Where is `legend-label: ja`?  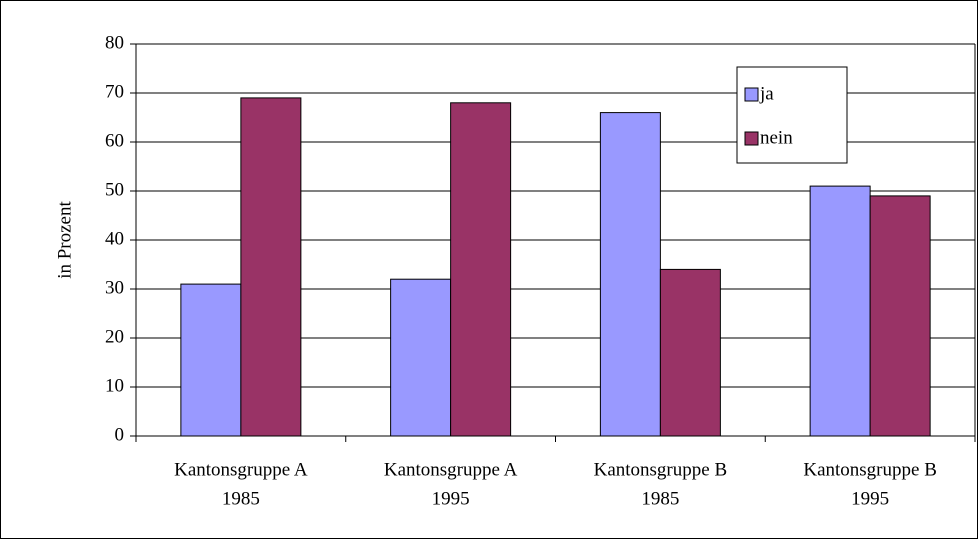
legend-label: ja is located at coordinates (766, 93).